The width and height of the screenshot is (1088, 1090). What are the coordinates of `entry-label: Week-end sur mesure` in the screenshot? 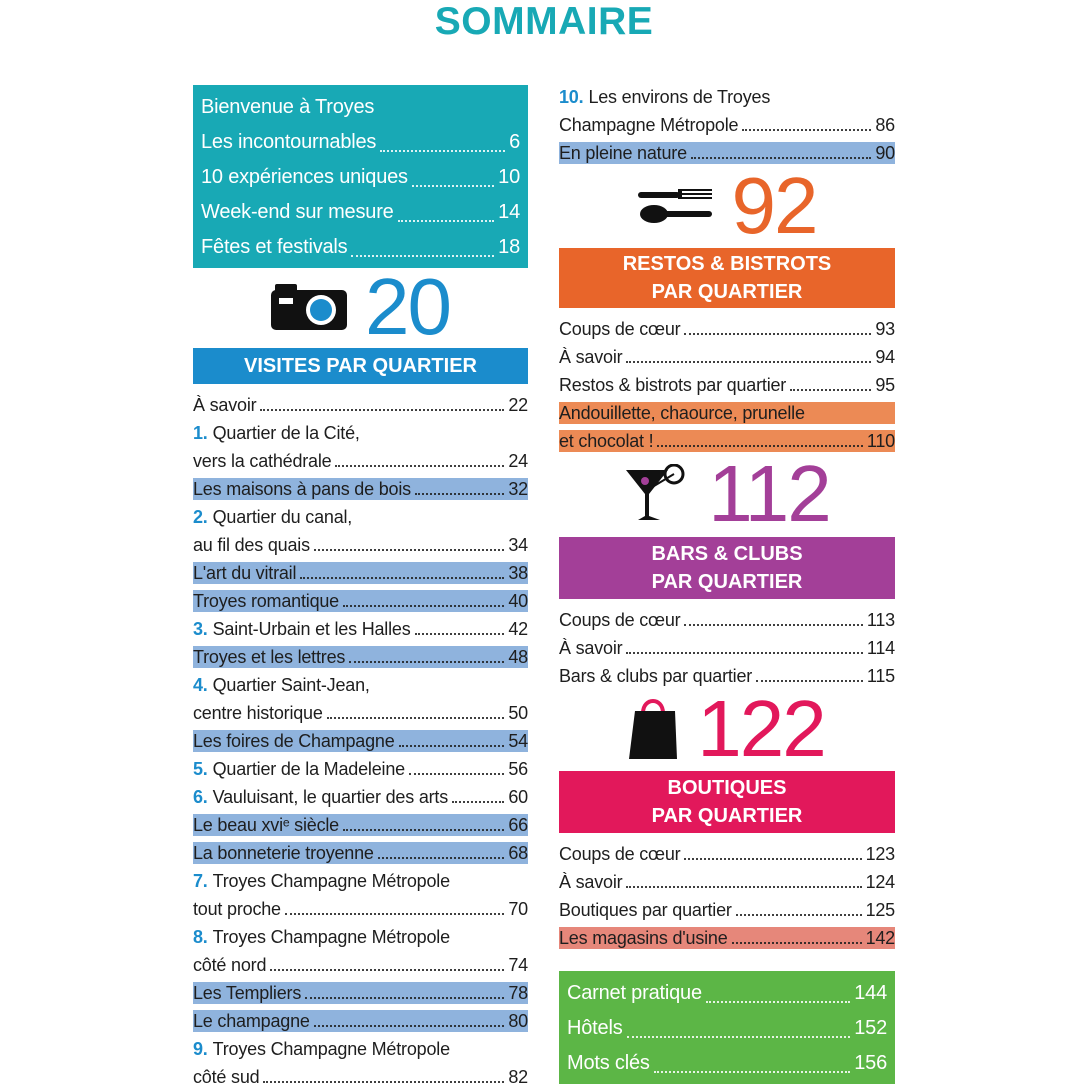 It's located at (297, 212).